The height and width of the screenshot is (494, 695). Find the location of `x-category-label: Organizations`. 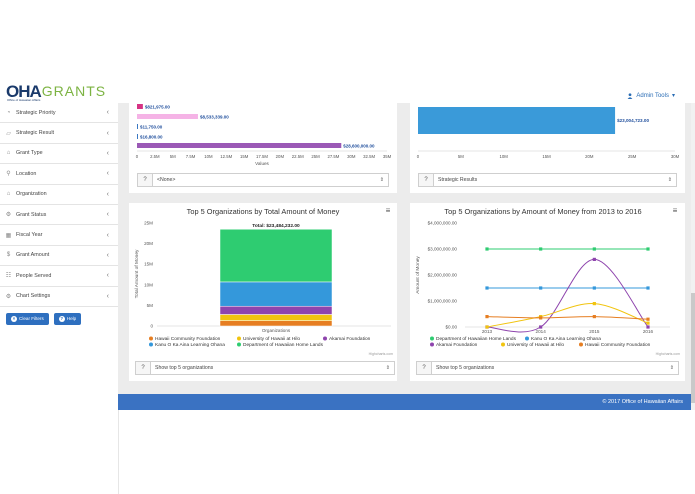

x-category-label: Organizations is located at coordinates (276, 330).